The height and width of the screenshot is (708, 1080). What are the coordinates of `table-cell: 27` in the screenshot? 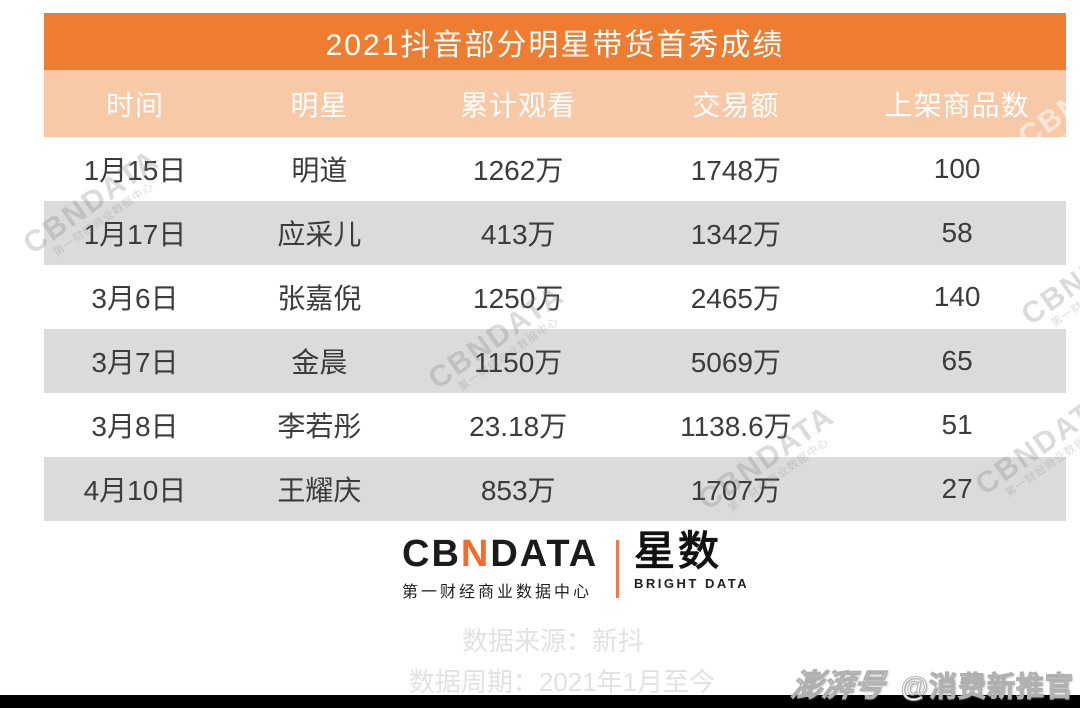 It's located at (957, 488).